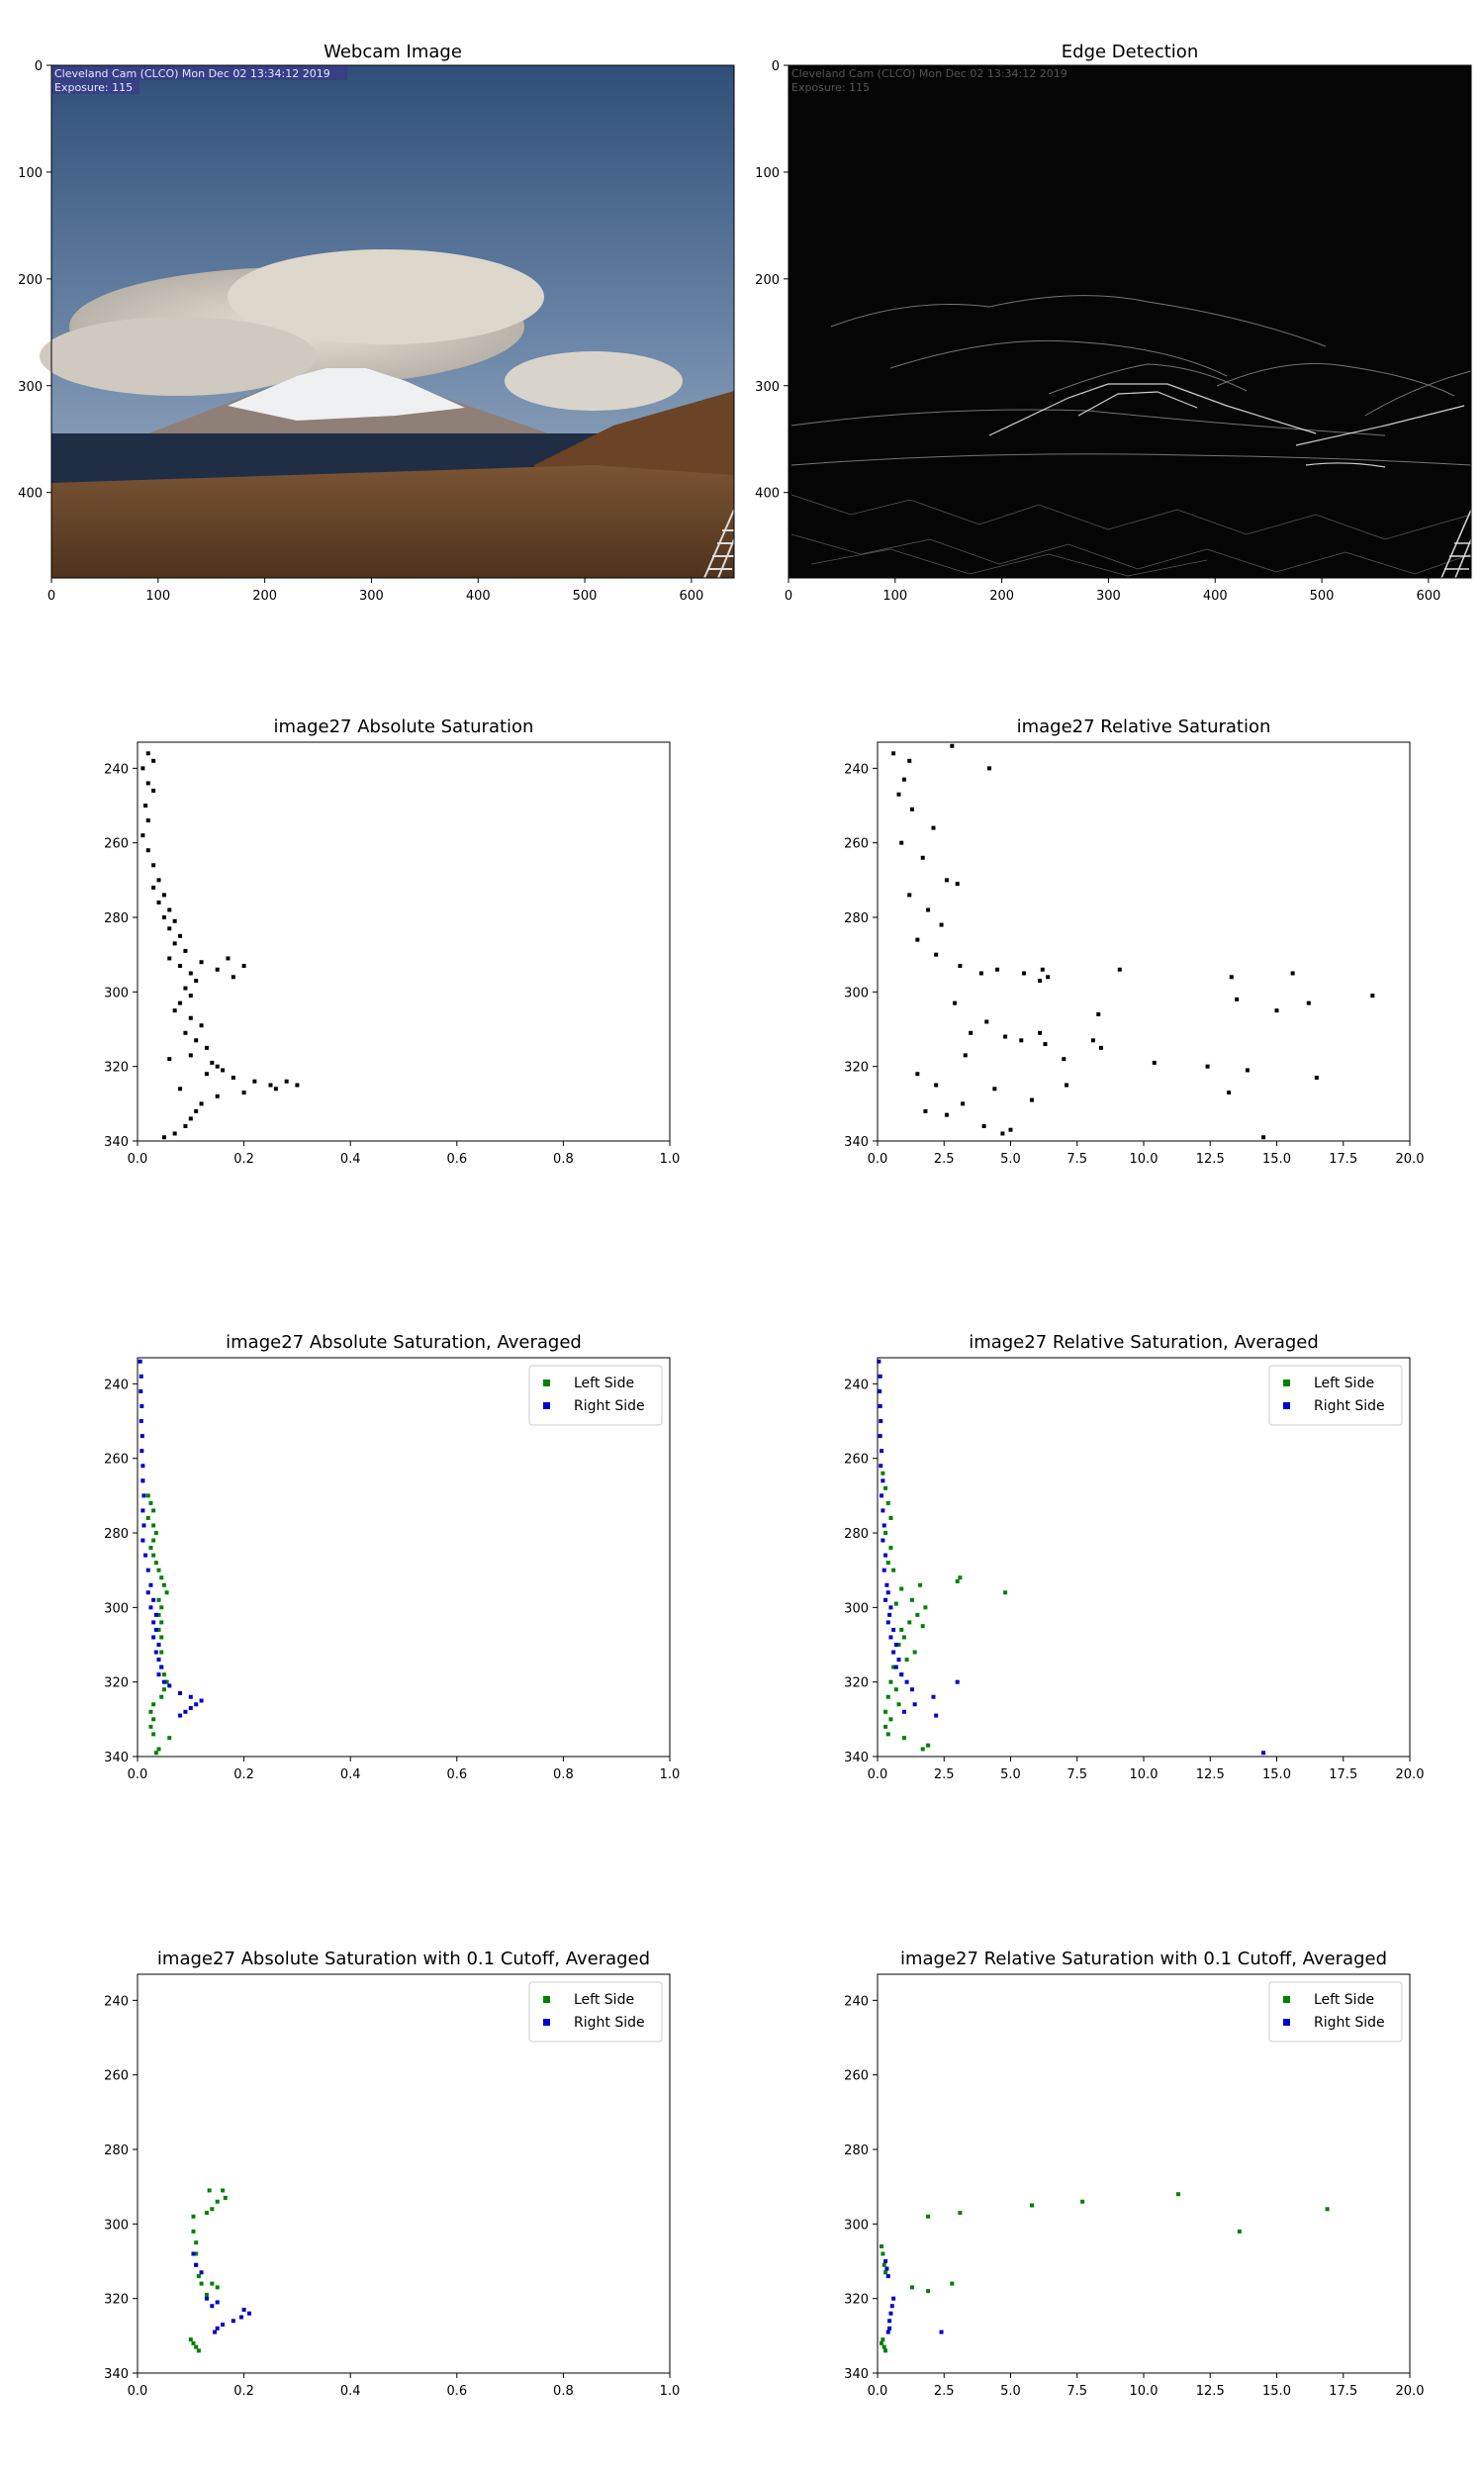 This screenshot has height=2474, width=1484. What do you see at coordinates (1410, 1775) in the screenshot?
I see `x-tick-label: 20.0` at bounding box center [1410, 1775].